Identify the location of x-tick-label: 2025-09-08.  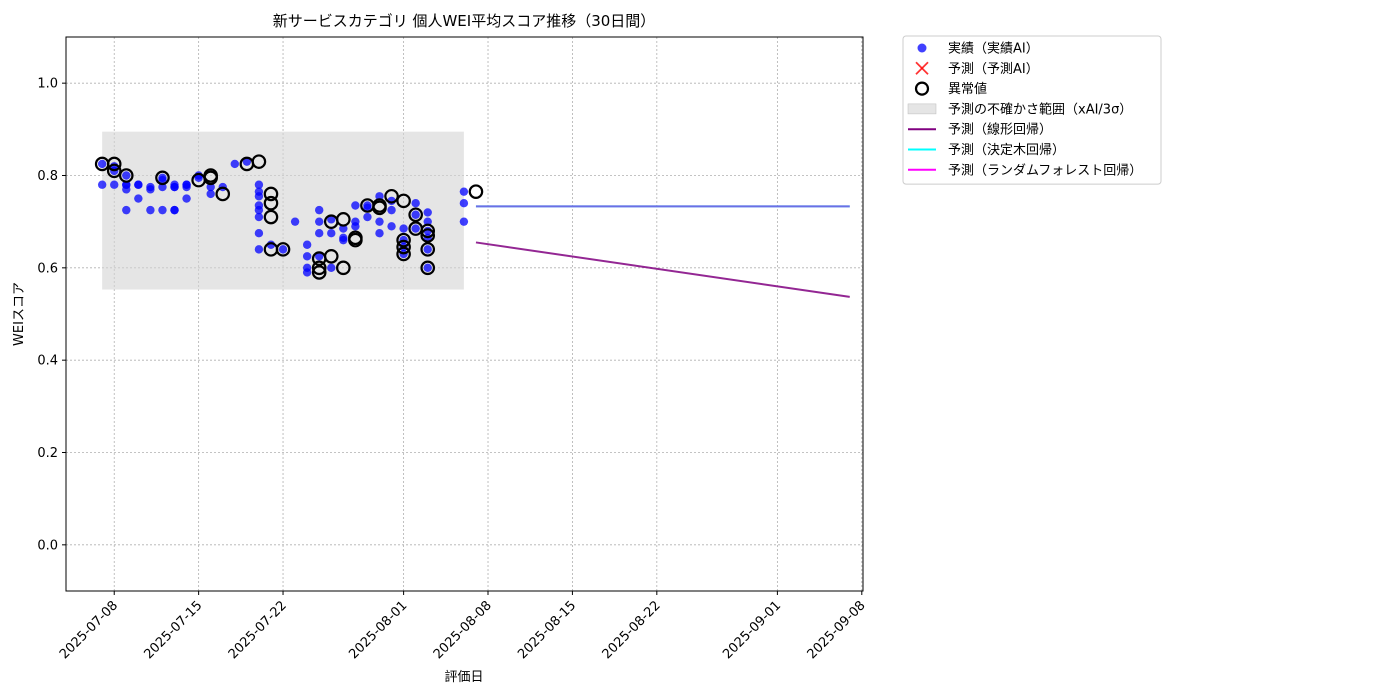
(837, 630).